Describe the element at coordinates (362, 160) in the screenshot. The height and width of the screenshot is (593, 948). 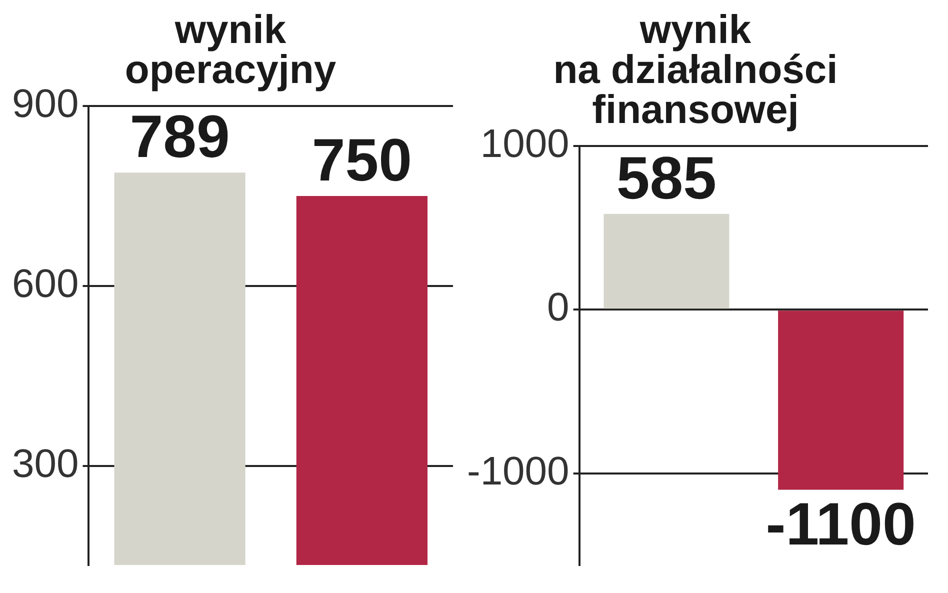
I see `data-label: 750` at that location.